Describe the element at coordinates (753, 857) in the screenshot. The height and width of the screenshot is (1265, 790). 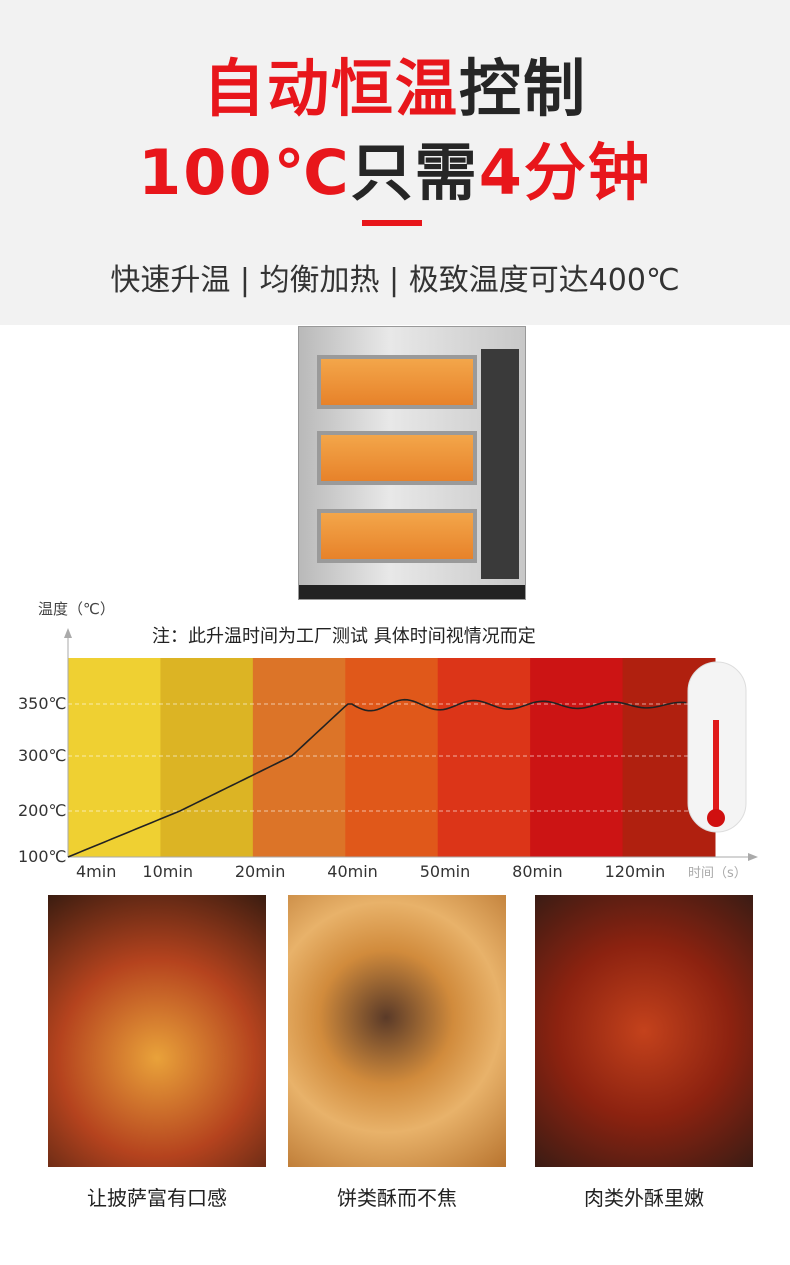
I see `x-axis-arrow` at that location.